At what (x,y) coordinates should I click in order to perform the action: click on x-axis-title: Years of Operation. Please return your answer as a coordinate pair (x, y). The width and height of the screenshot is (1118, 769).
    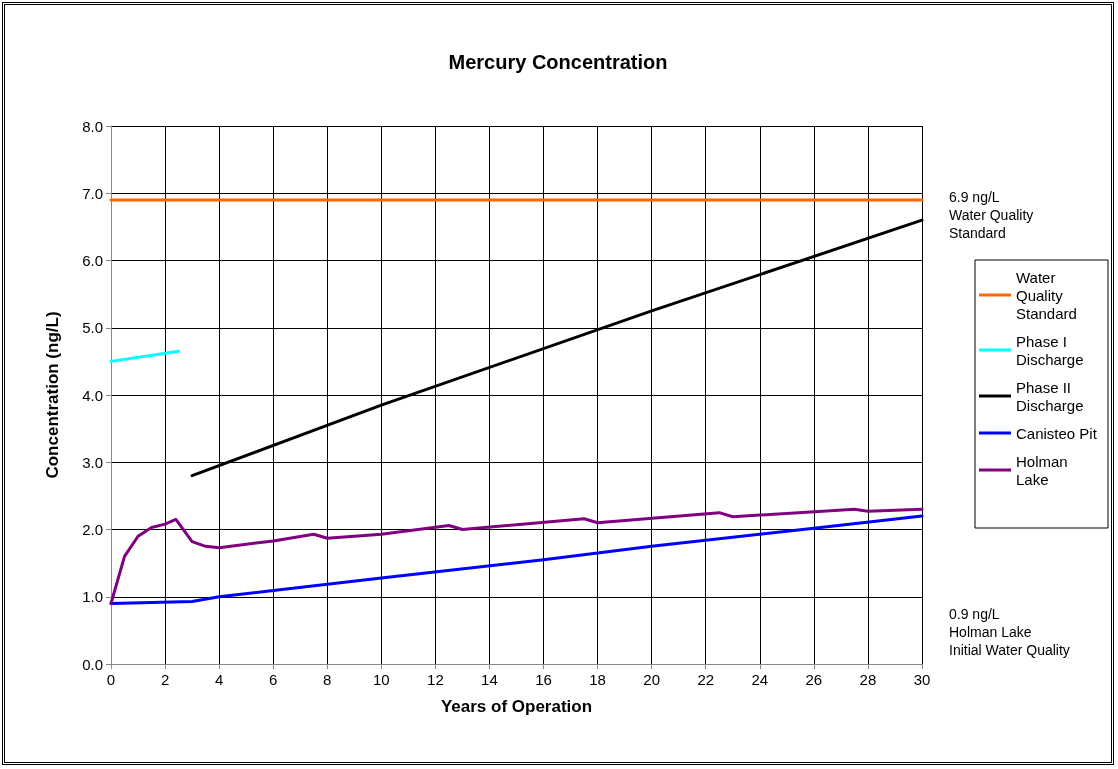
    Looking at the image, I should click on (516, 706).